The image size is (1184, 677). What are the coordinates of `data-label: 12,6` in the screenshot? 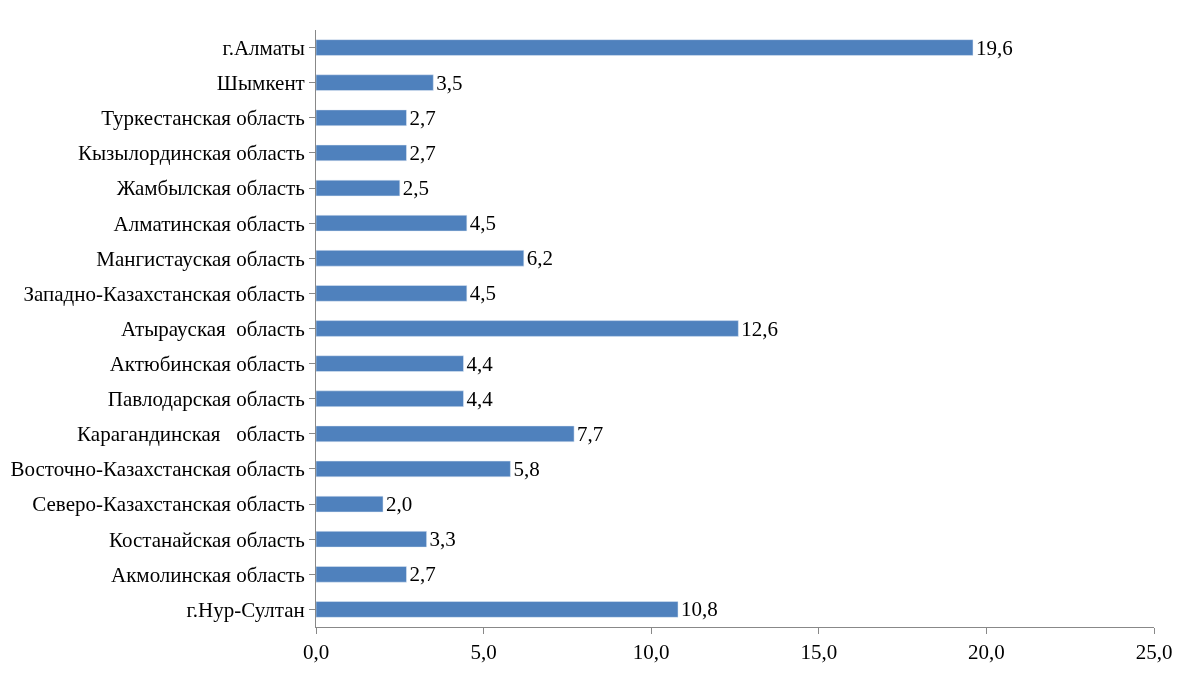 It's located at (760, 328).